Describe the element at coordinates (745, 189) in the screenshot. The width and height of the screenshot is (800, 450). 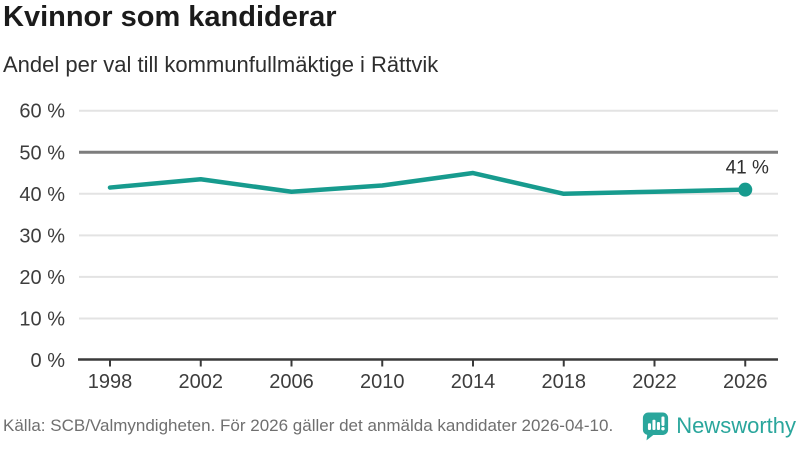
I see `end-point-dot` at that location.